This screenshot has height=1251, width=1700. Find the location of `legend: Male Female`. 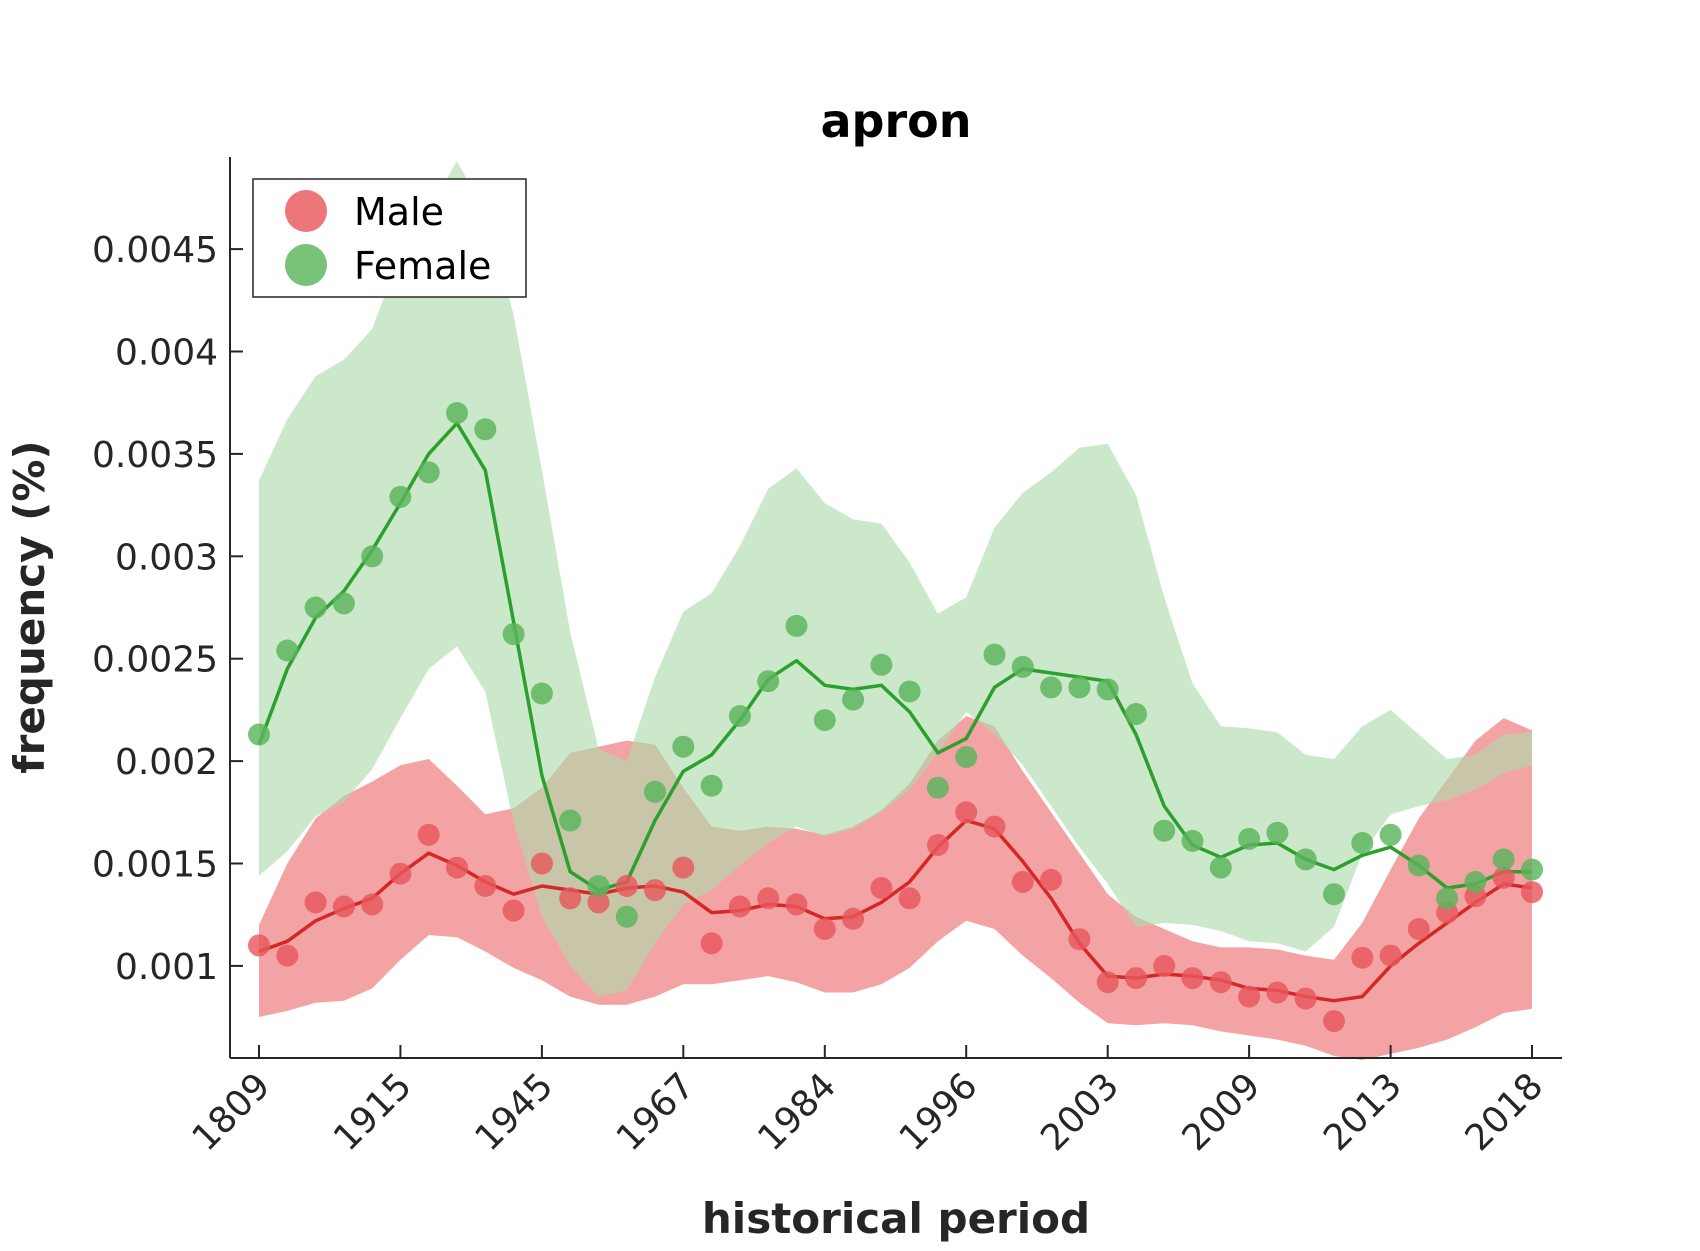

legend: Male Female is located at coordinates (389, 238).